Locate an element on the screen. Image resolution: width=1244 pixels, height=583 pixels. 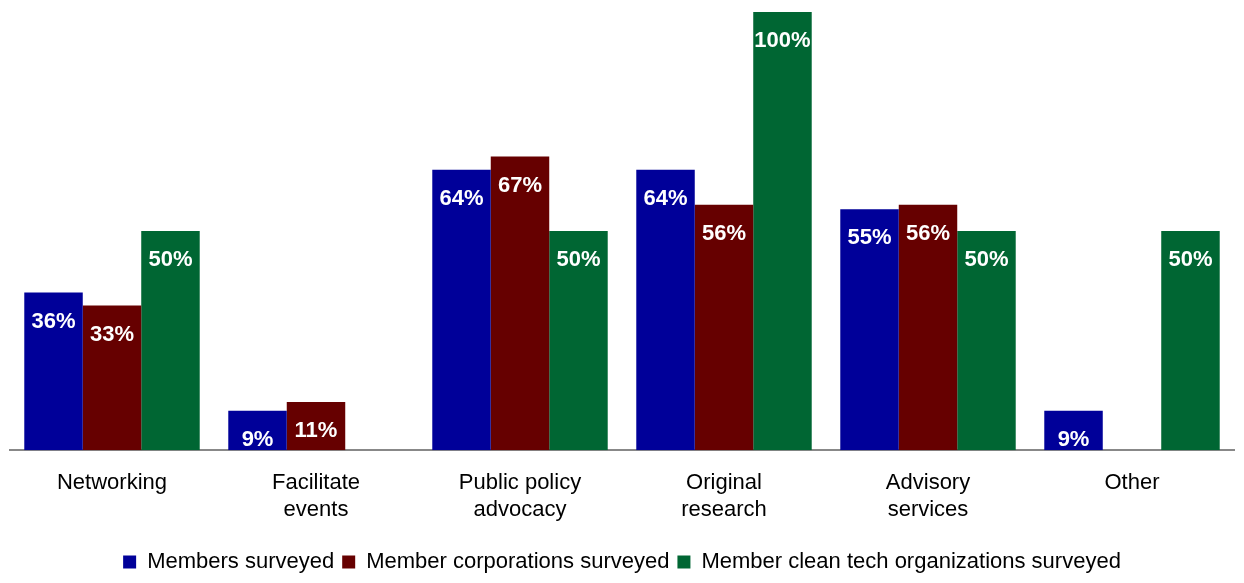
data-label: 55% is located at coordinates (869, 237).